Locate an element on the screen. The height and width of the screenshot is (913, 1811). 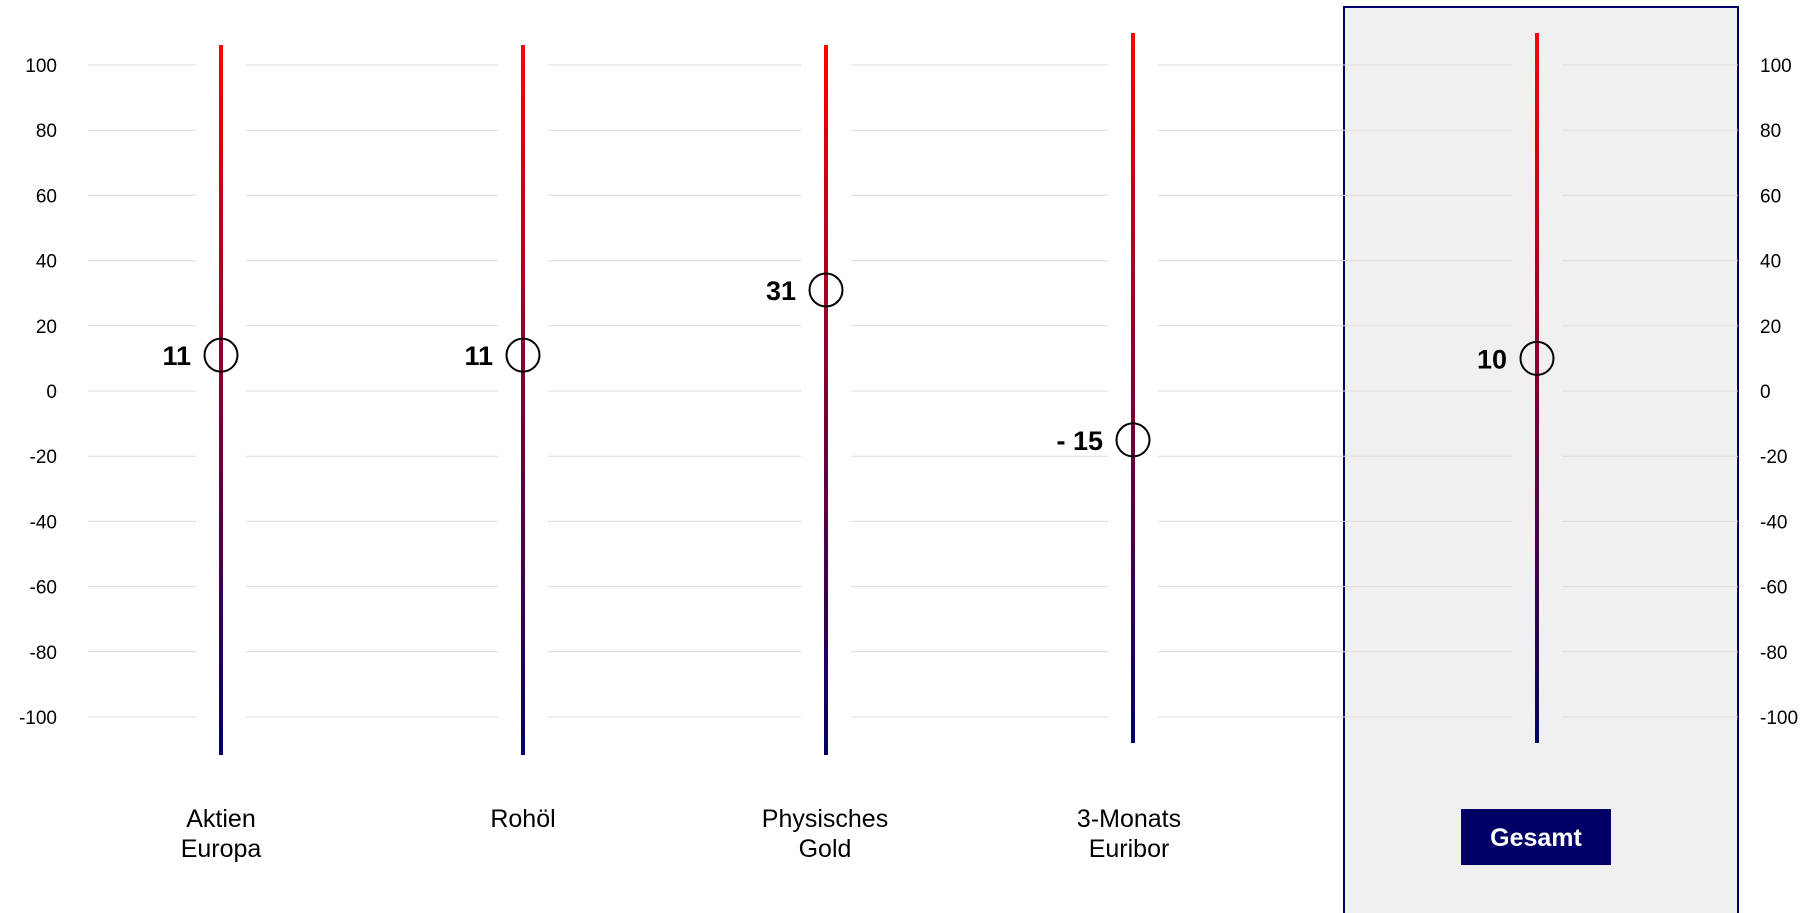
value-label: - 15 is located at coordinates (1079, 441).